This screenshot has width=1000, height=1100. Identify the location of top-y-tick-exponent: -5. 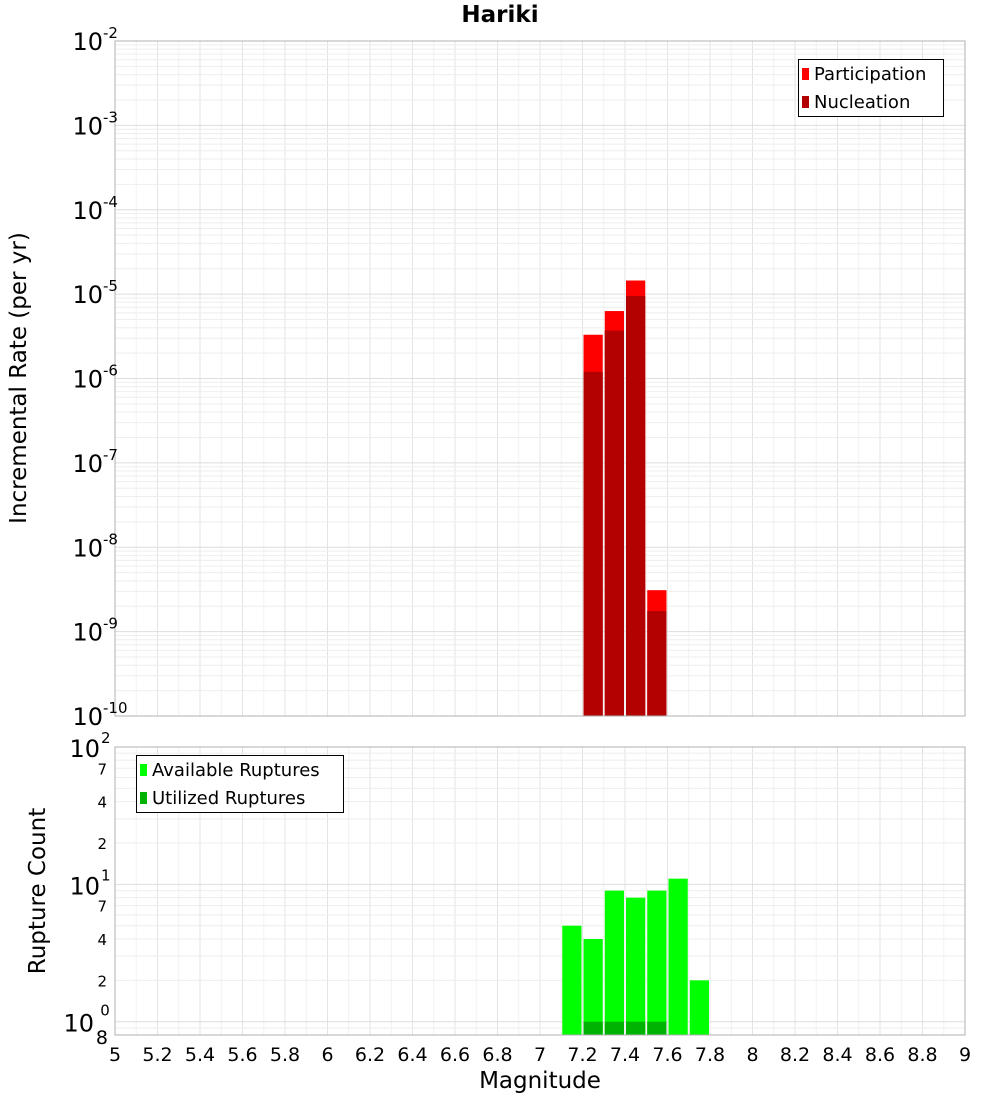
(110, 286).